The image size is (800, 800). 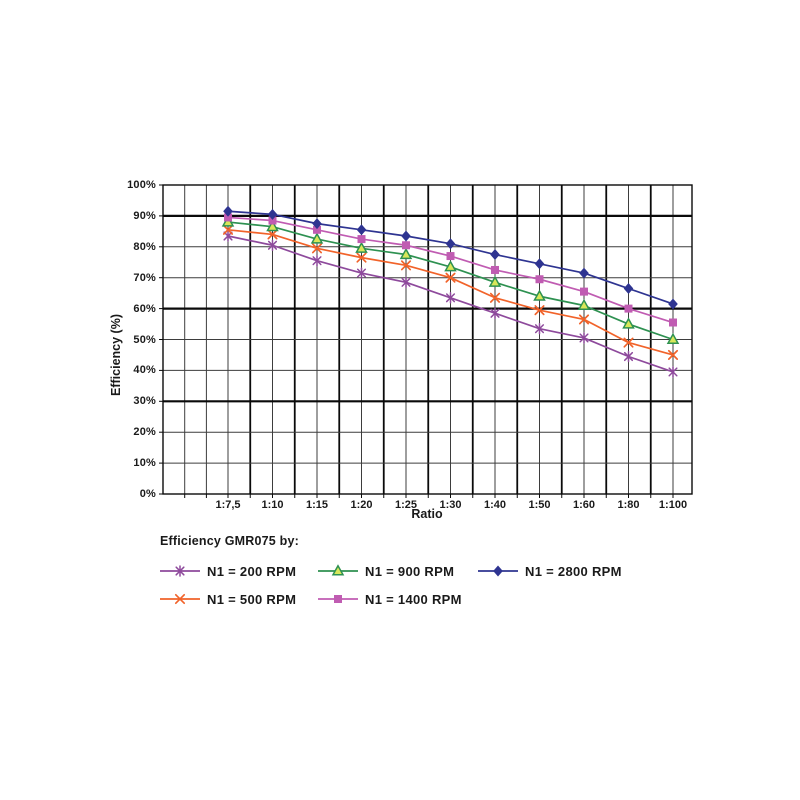 I want to click on legend-label: N1 = 1400 RPM, so click(x=413, y=599).